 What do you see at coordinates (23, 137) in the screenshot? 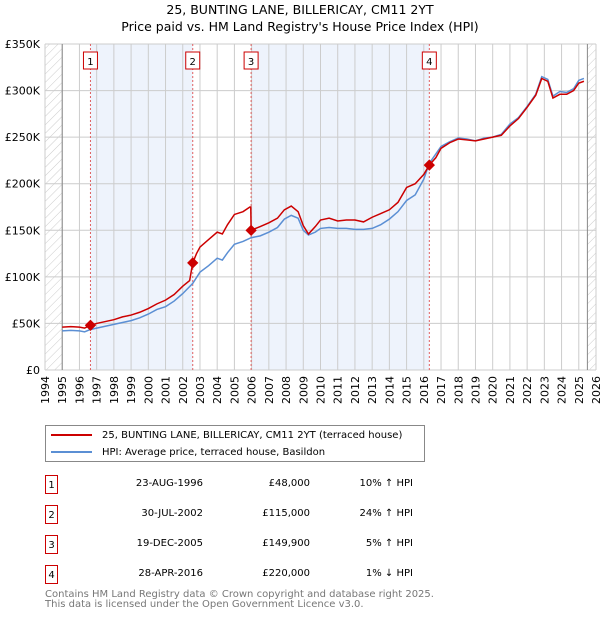
I see `y-tick-label: £250K` at bounding box center [23, 137].